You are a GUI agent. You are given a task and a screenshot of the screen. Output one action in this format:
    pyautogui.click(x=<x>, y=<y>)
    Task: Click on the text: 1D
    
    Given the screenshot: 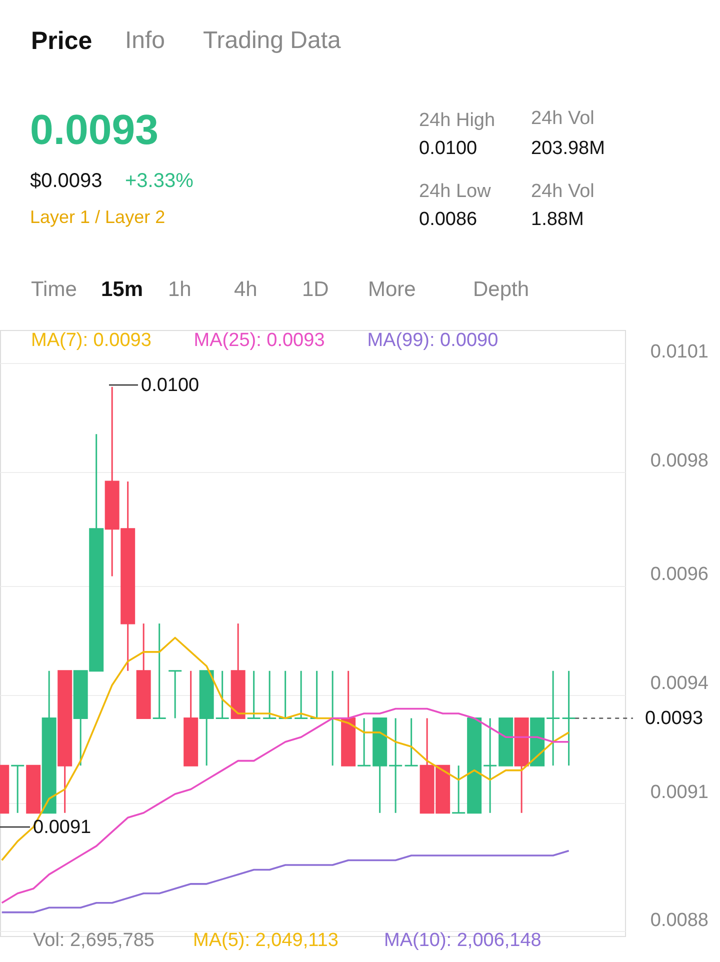 What is the action you would take?
    pyautogui.click(x=315, y=289)
    